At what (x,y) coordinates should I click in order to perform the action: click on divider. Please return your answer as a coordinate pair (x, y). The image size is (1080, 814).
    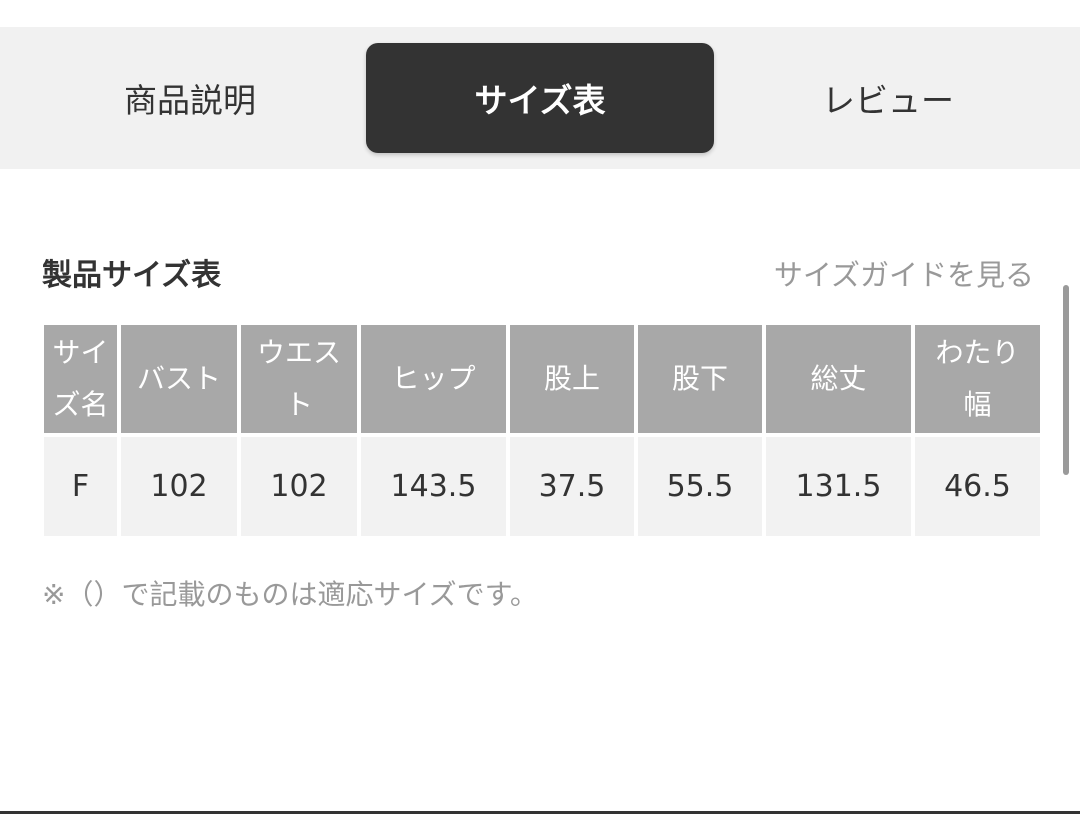
    Looking at the image, I should click on (540, 812).